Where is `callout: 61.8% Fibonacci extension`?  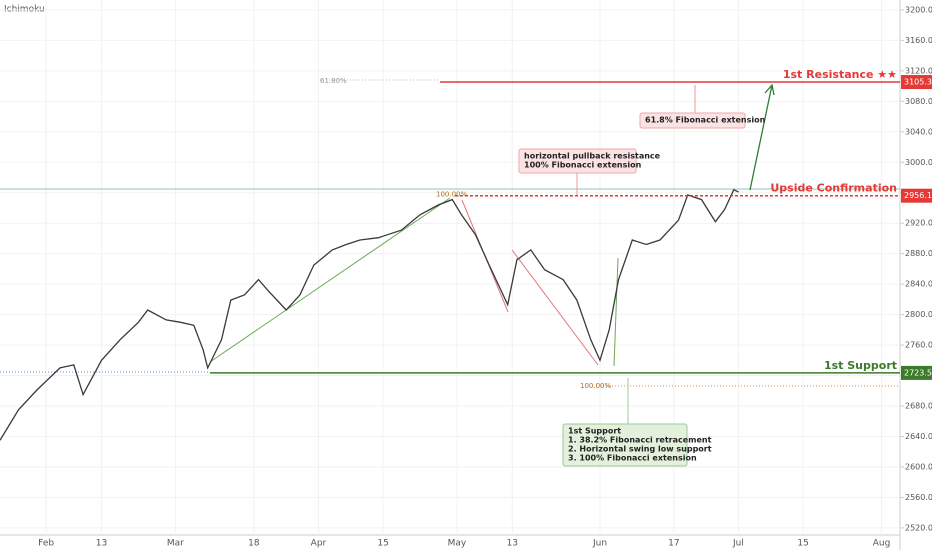 callout: 61.8% Fibonacci extension is located at coordinates (702, 120).